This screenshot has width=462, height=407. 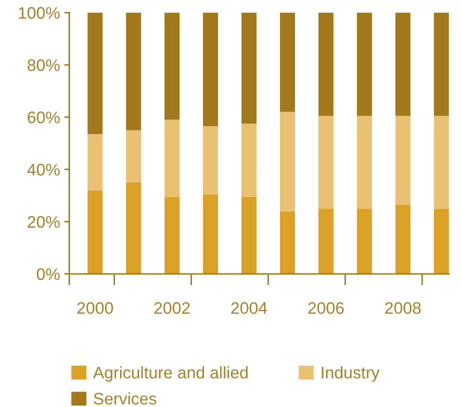 What do you see at coordinates (39, 13) in the screenshot?
I see `y-tick-label: 100%` at bounding box center [39, 13].